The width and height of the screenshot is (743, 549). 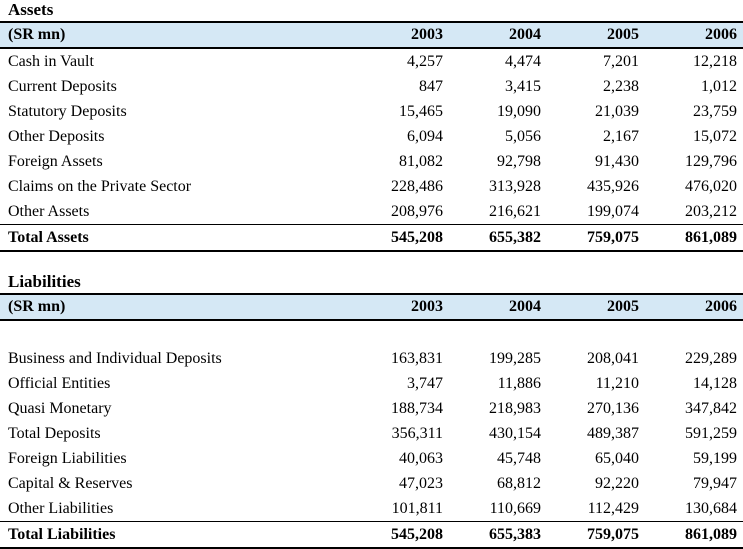 I want to click on value-cell: 19,090, so click(x=519, y=111).